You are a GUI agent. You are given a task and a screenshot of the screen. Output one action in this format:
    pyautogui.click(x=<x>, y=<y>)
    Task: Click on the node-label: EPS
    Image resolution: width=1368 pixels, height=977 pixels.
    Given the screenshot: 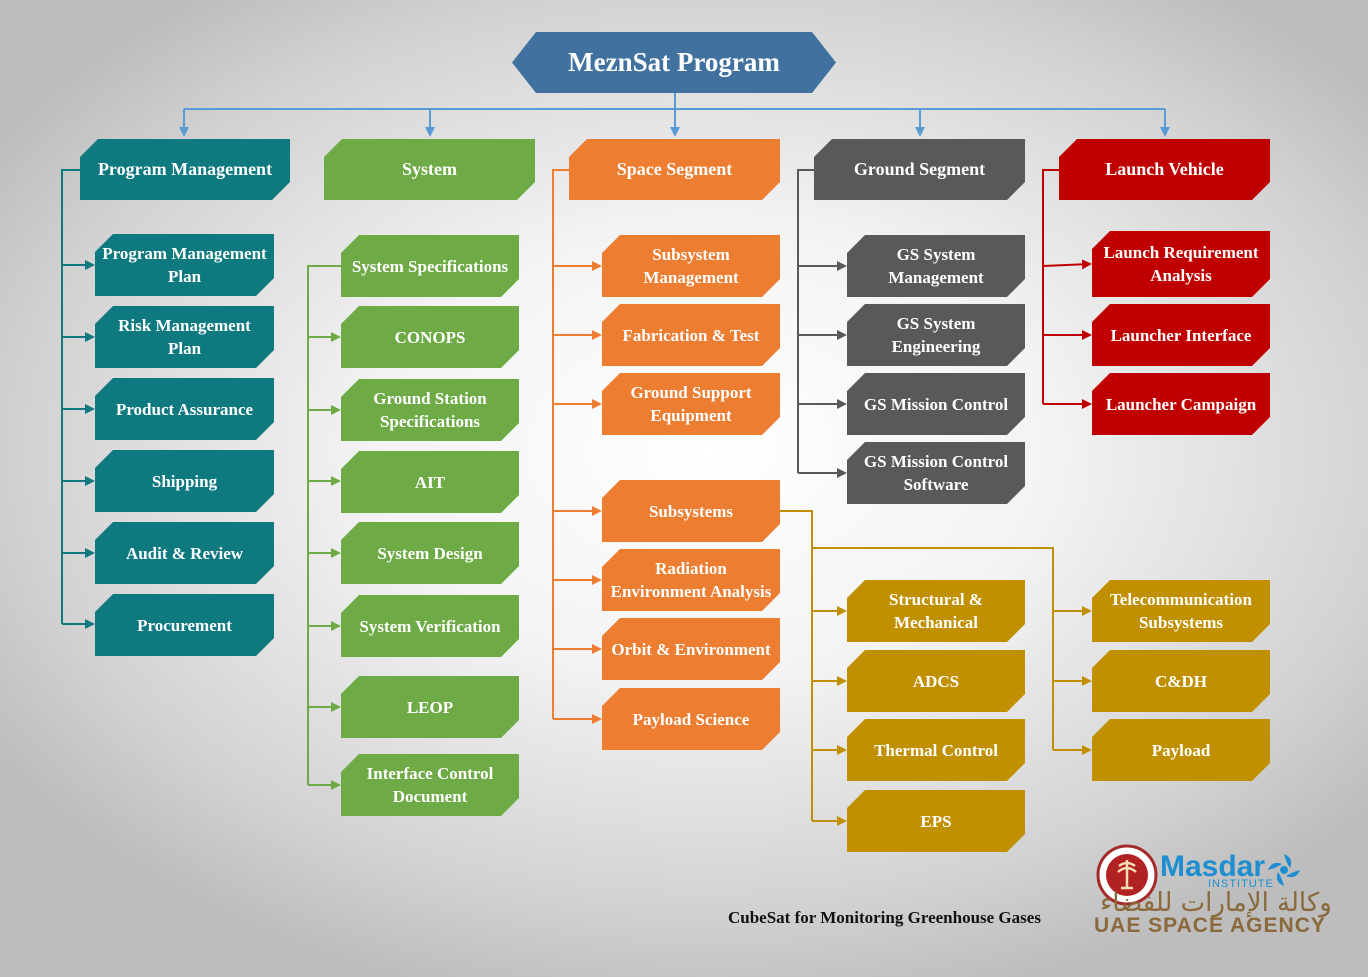 What is the action you would take?
    pyautogui.click(x=936, y=821)
    